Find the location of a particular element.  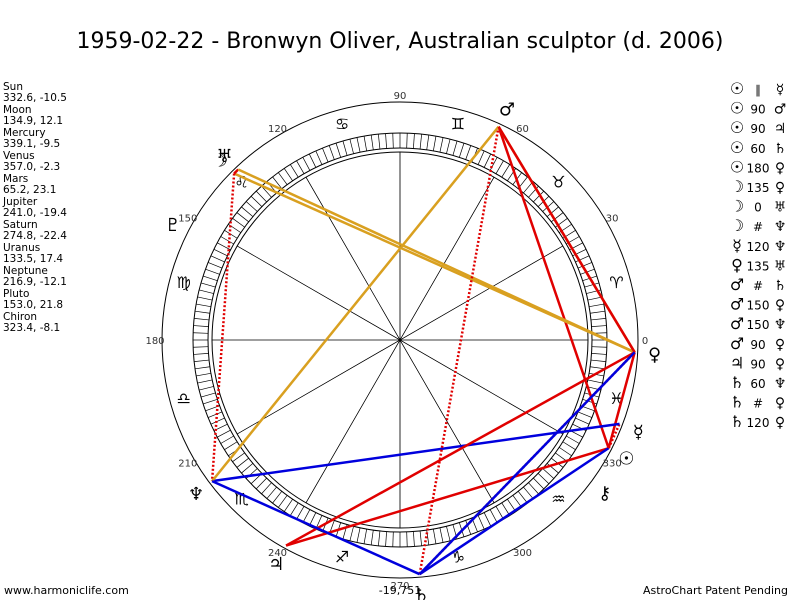

sign-glyph: ♉ is located at coordinates (558, 182).